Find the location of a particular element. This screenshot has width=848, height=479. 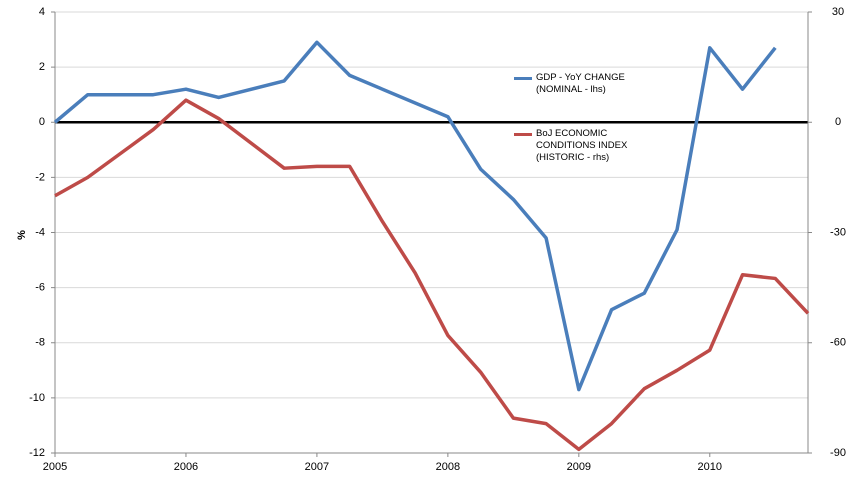

y2-tick-label: -60 is located at coordinates (838, 343).